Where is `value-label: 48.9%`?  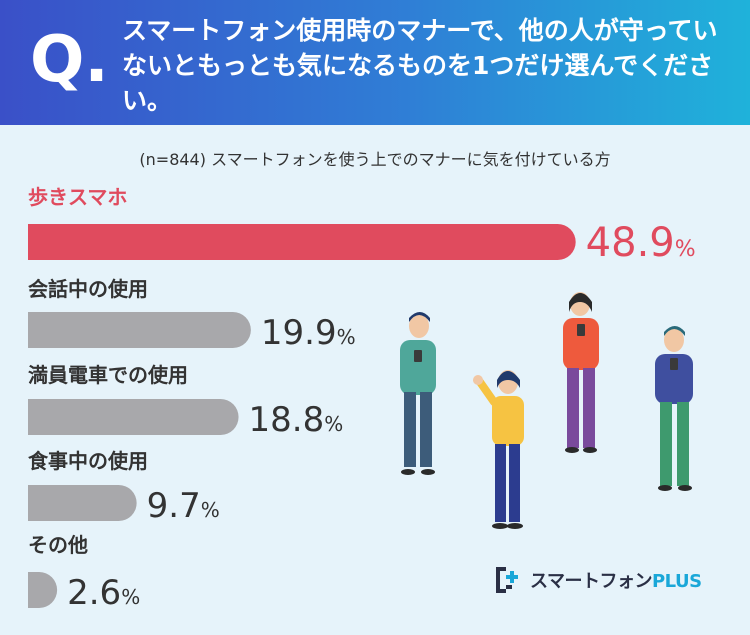 value-label: 48.9% is located at coordinates (641, 243).